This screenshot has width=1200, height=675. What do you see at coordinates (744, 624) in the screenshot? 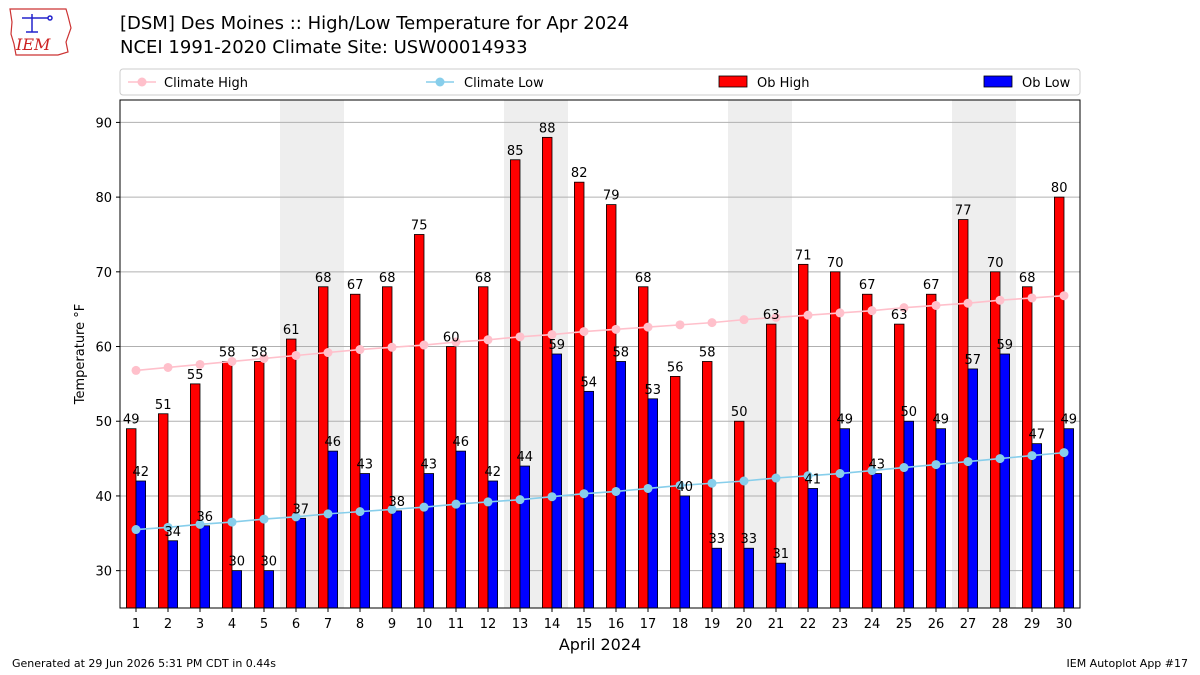
I see `x-tick-label-20: 20` at bounding box center [744, 624].